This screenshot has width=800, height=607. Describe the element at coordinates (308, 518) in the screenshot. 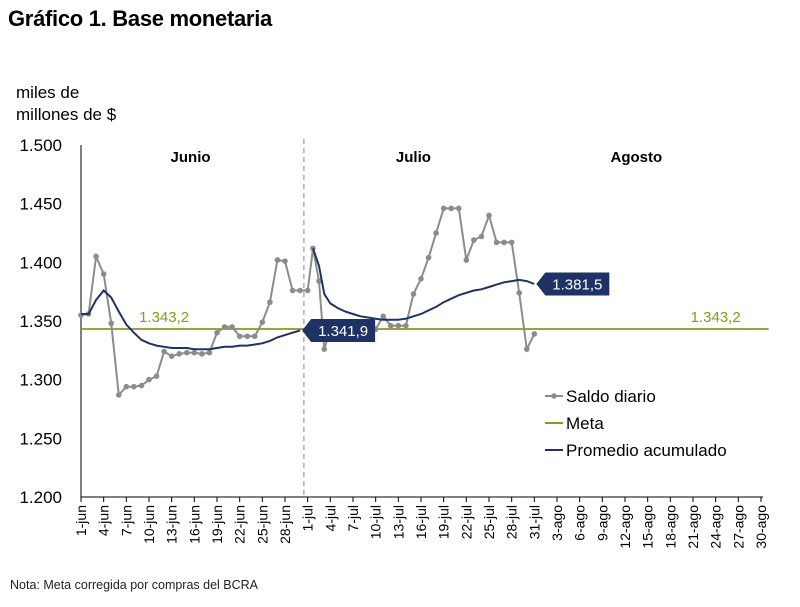

I see `x-tick-label: 1-jul` at that location.